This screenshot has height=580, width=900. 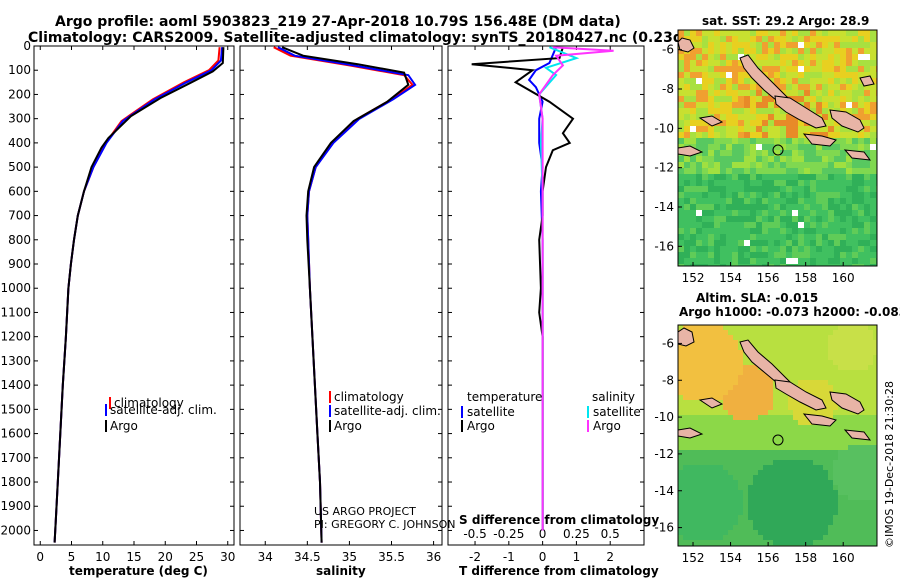 What do you see at coordinates (610, 557) in the screenshot?
I see `x-tick-label: 2` at bounding box center [610, 557].